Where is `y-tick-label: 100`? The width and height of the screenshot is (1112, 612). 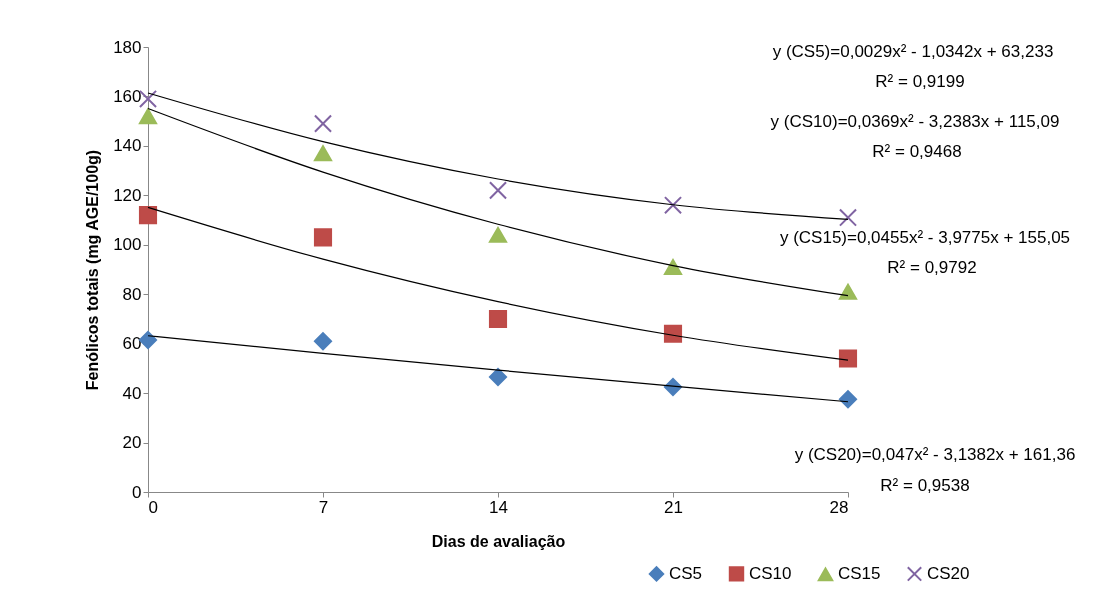
y-tick-label: 100 is located at coordinates (127, 245).